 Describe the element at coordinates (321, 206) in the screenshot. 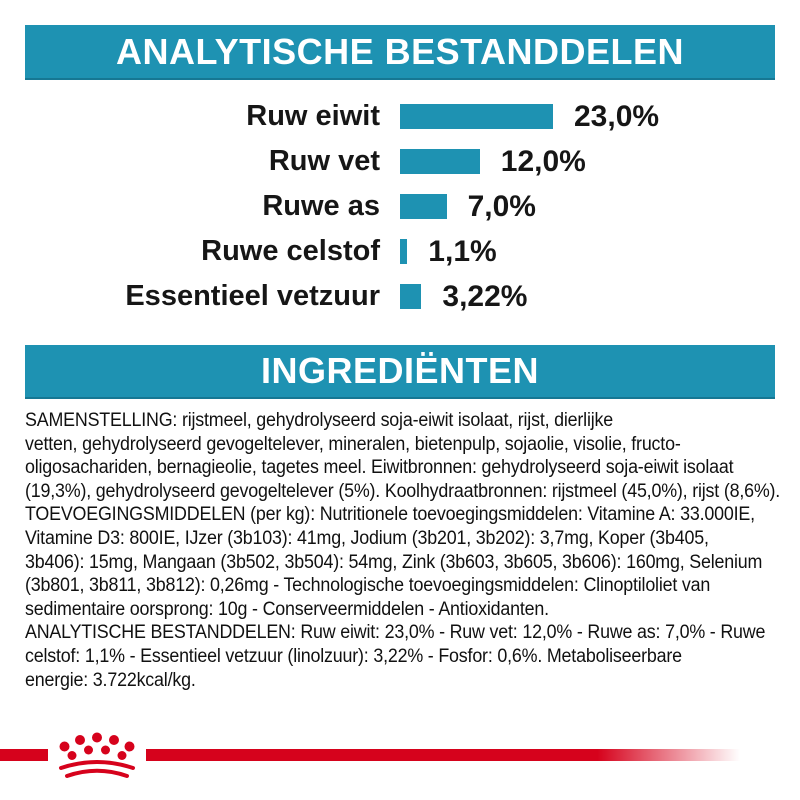

I see `chart-row-label: Ruwe as` at that location.